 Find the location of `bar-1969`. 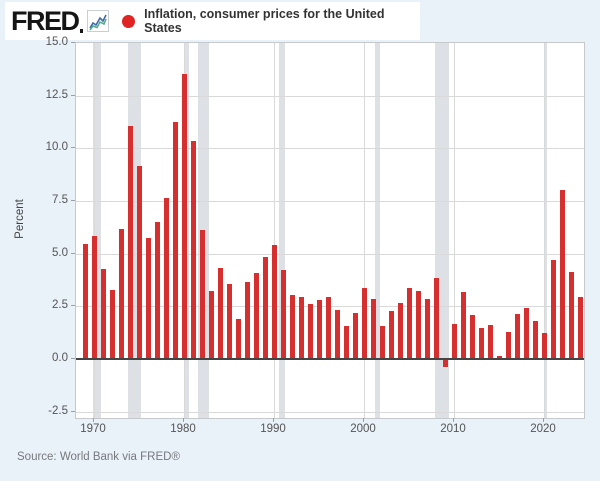

bar-1969 is located at coordinates (85, 301).